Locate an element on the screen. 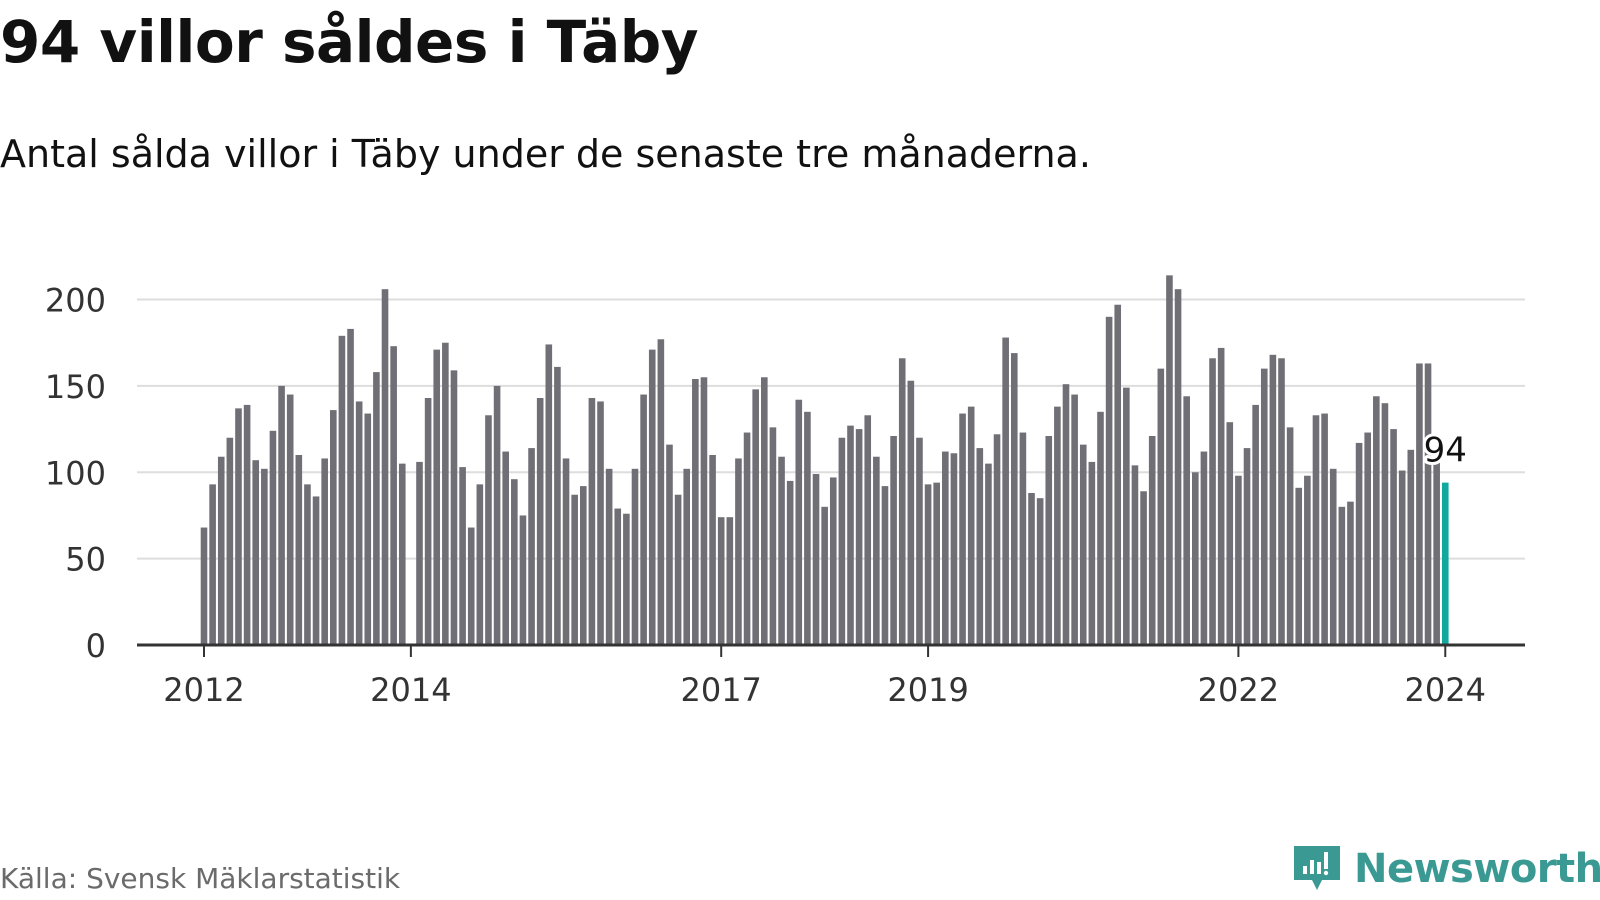 The width and height of the screenshot is (1600, 900). x-tick-label: 2022 is located at coordinates (1238, 690).